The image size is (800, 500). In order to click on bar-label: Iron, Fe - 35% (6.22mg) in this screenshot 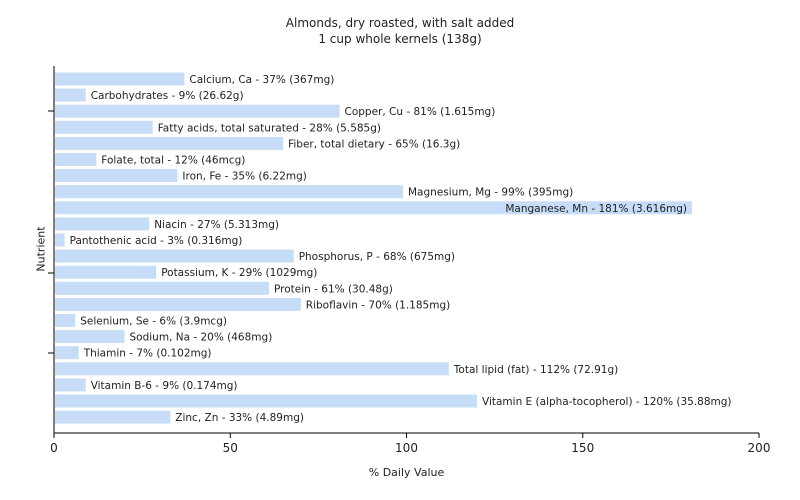, I will do `click(244, 177)`.